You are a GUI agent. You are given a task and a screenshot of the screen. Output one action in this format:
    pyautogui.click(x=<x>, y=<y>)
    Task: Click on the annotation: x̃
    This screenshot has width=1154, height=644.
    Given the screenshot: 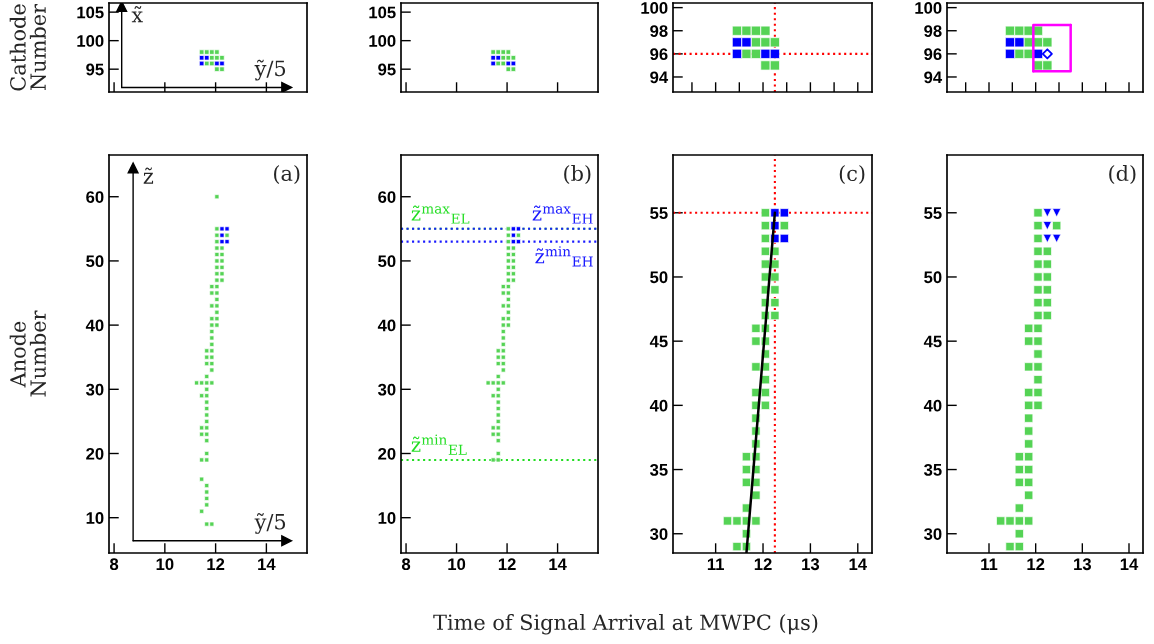 What is the action you would take?
    pyautogui.click(x=137, y=14)
    